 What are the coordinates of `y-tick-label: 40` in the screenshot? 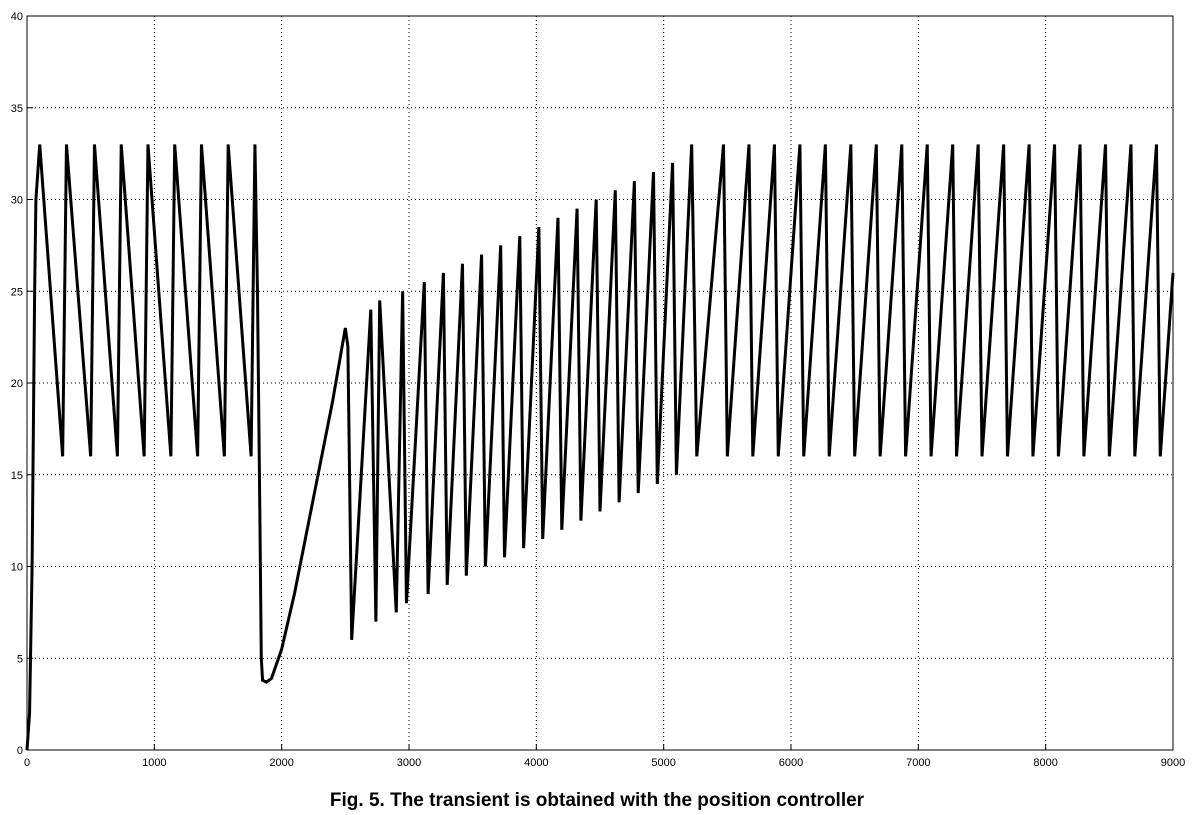 It's located at (17, 17).